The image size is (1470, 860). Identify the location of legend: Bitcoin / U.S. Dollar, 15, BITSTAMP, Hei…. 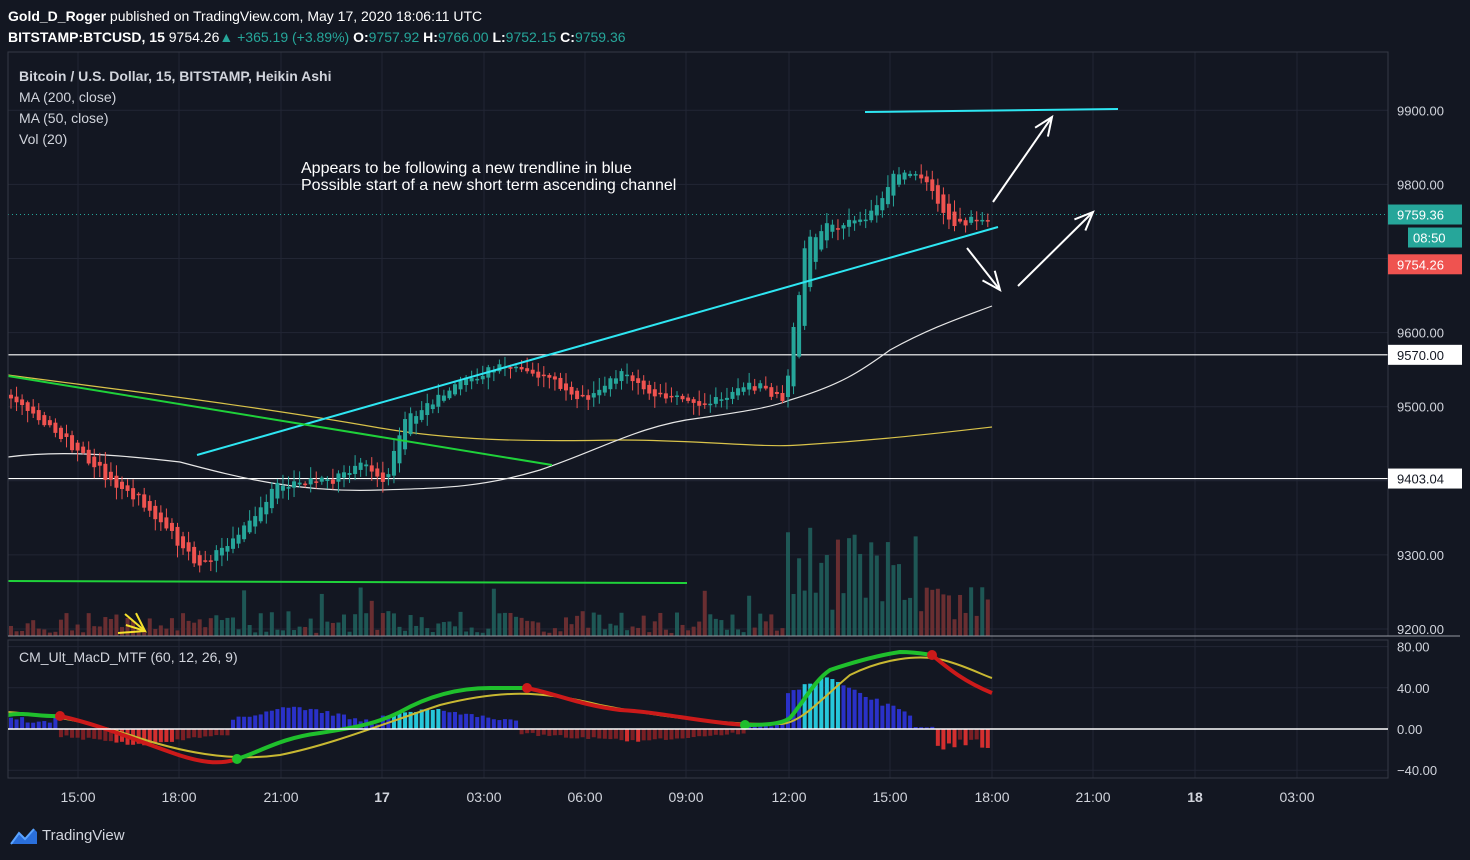
(175, 366).